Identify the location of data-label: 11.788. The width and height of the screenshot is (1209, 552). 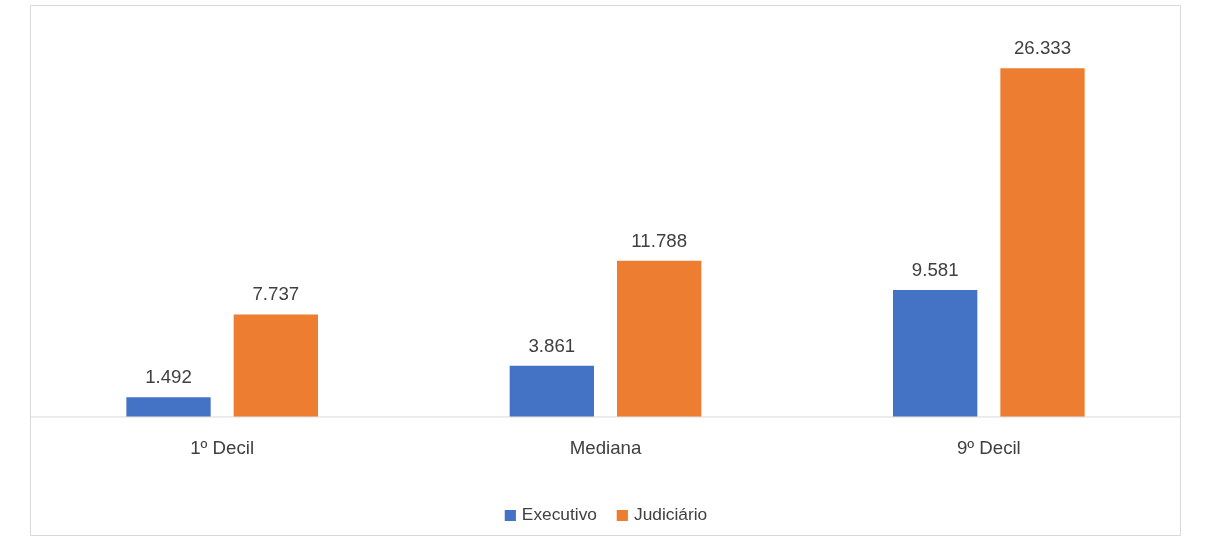
(659, 240).